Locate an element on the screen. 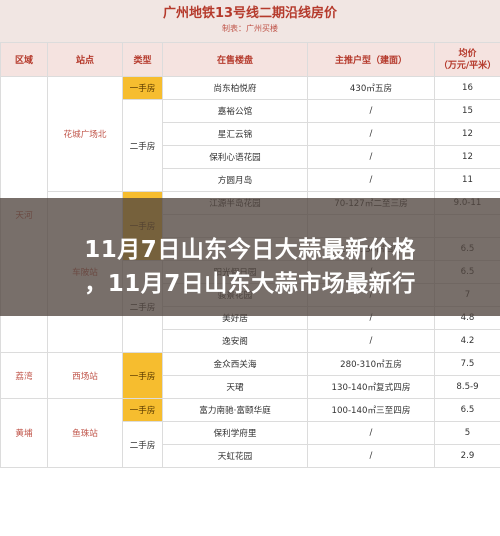 This screenshot has height=536, width=500. project-cell: 尚东柏悦府 is located at coordinates (235, 88).